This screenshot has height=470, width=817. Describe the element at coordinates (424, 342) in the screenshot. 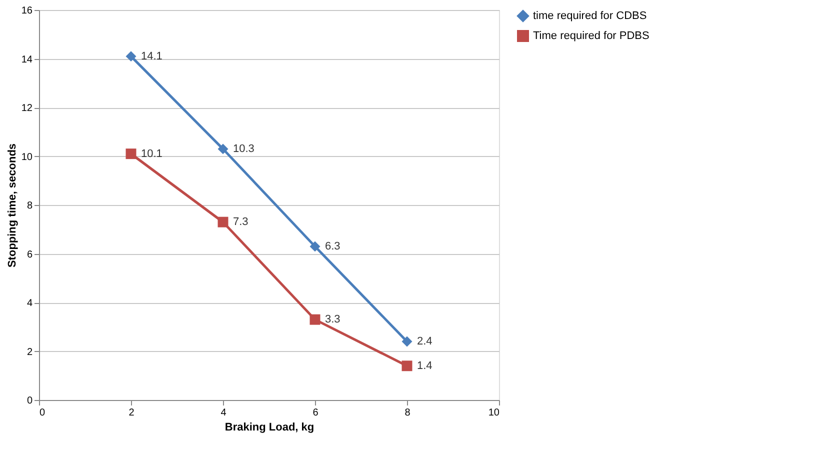

I see `data-label: 2.4` at that location.